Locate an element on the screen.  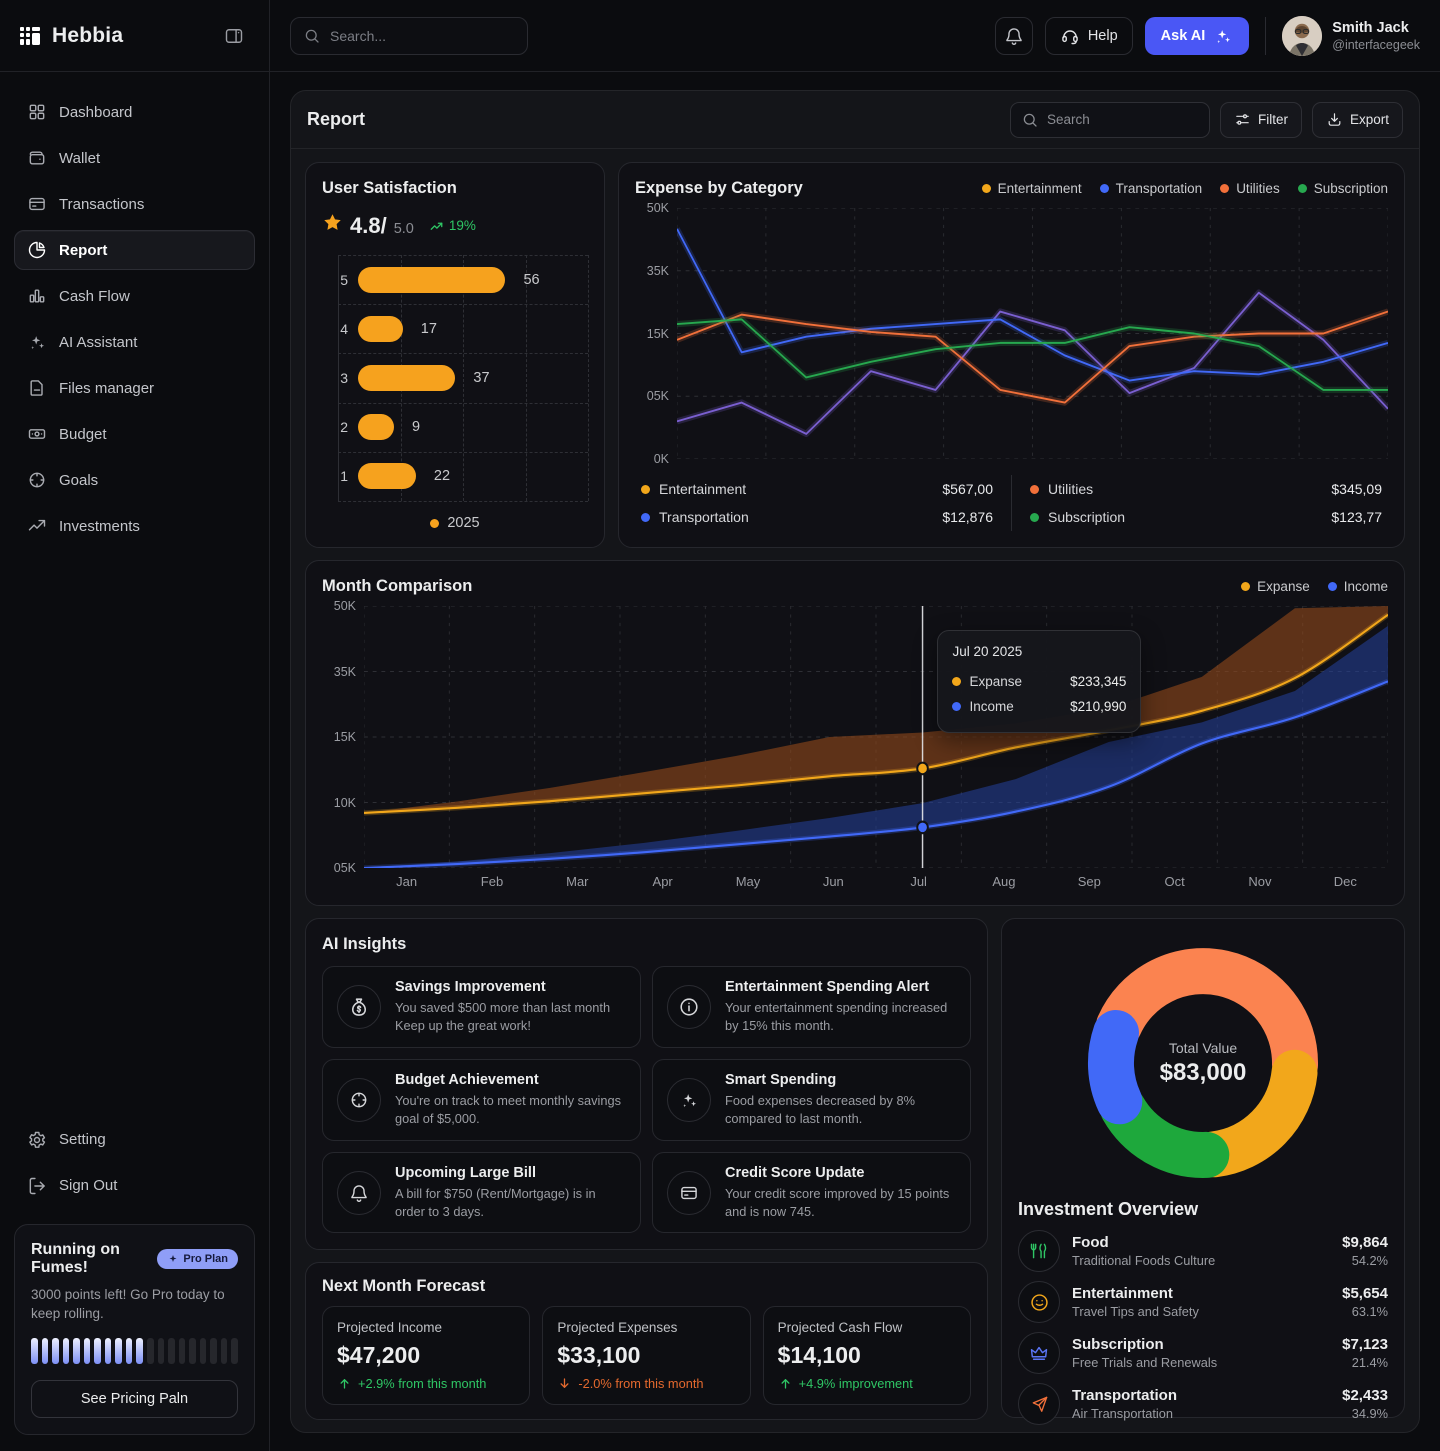
sidebar-item-goals: Goals is located at coordinates (134, 480).